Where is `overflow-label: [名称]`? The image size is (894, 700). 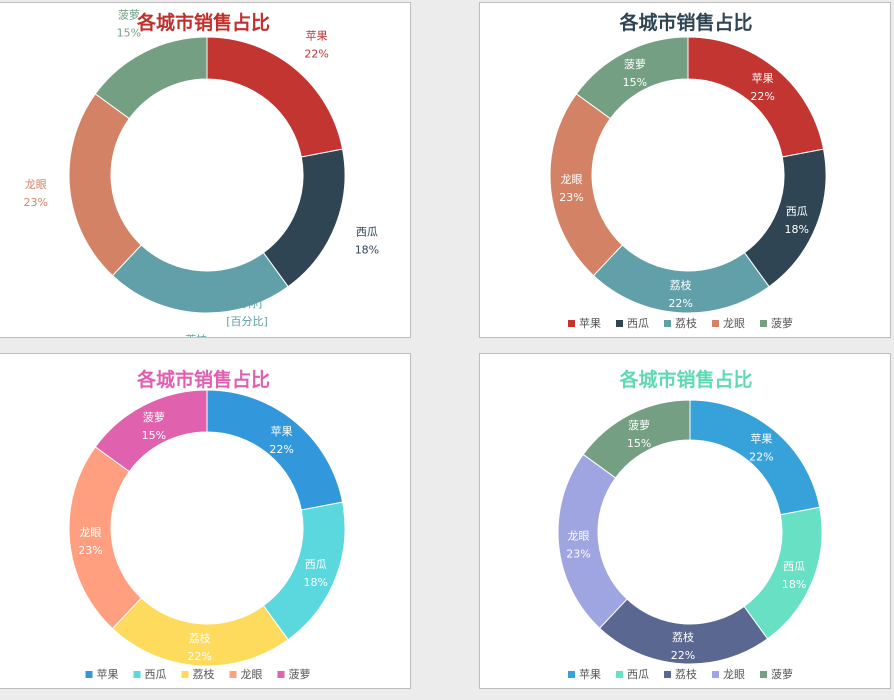 overflow-label: [名称] is located at coordinates (247, 303).